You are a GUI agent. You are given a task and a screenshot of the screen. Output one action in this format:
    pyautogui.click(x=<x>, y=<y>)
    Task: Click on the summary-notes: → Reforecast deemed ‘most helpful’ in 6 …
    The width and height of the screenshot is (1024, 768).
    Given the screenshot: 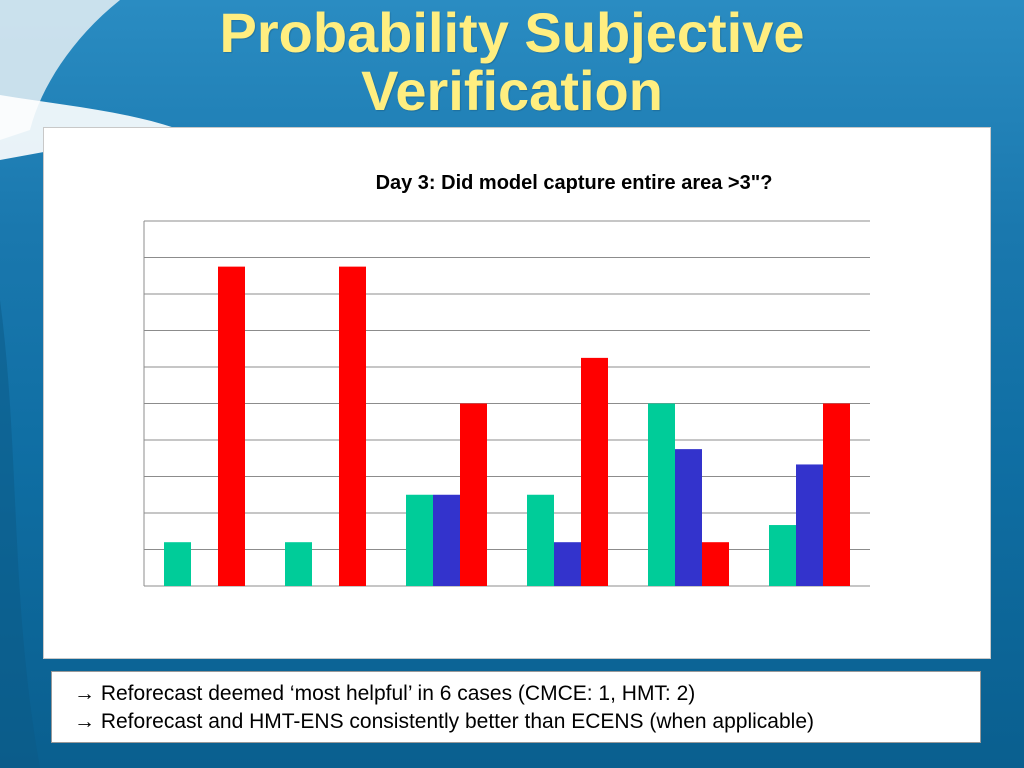 What is the action you would take?
    pyautogui.click(x=516, y=707)
    